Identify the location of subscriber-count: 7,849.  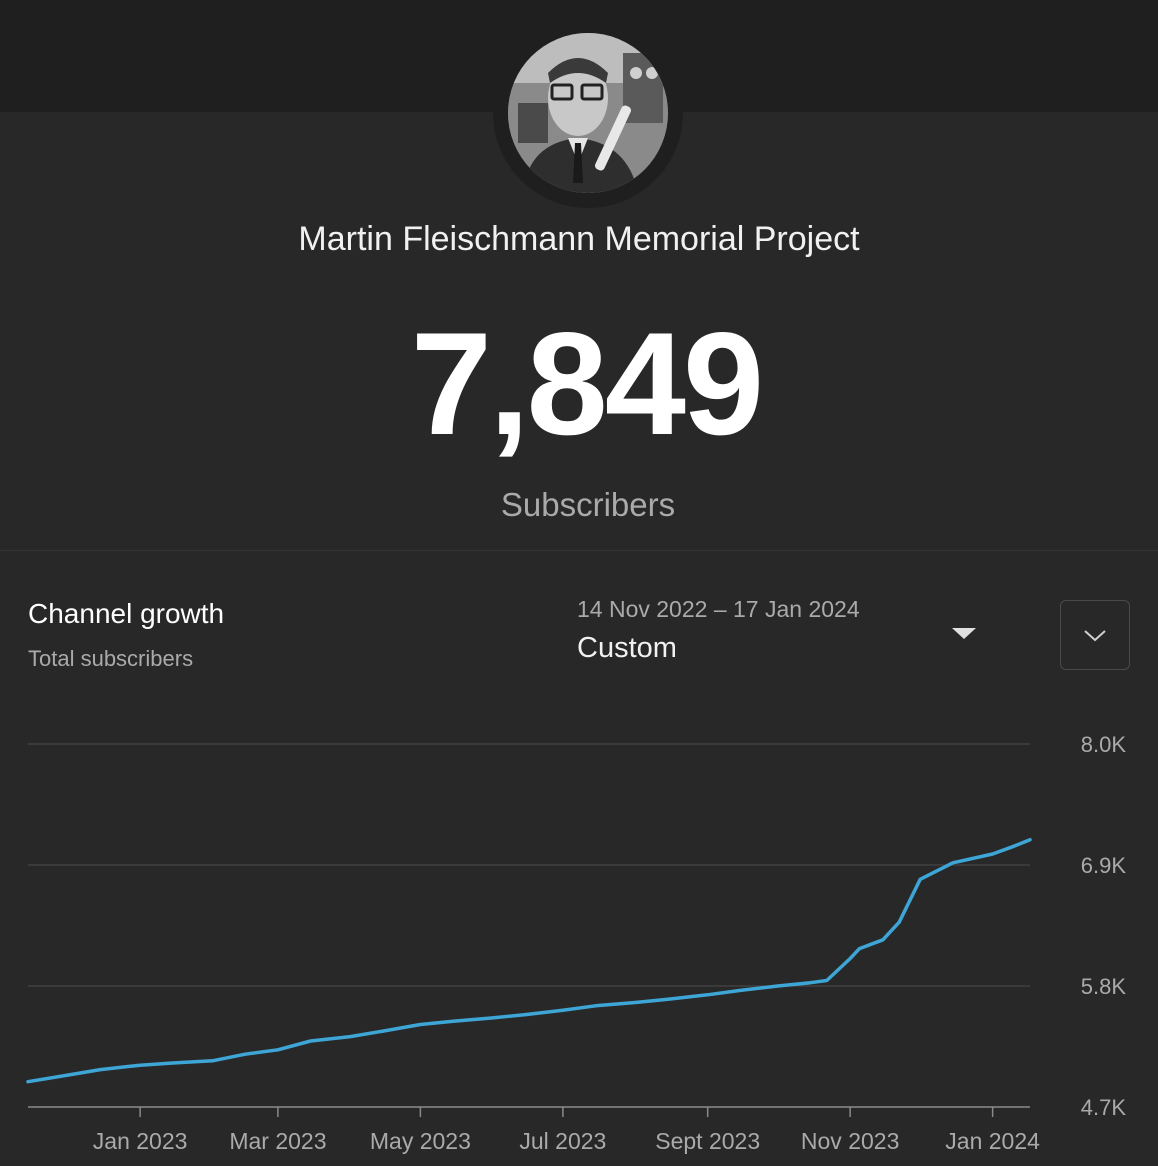
(587, 383).